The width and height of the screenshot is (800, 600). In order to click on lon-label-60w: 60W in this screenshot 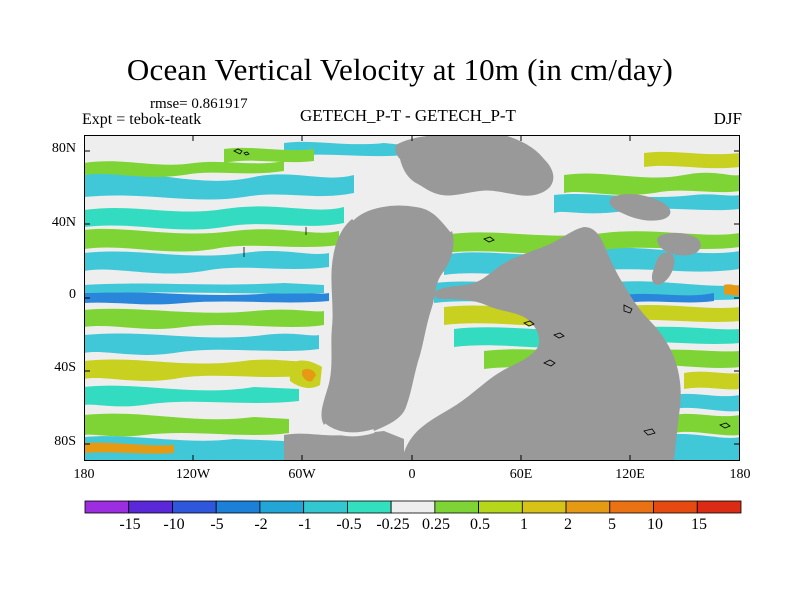, I will do `click(302, 474)`.